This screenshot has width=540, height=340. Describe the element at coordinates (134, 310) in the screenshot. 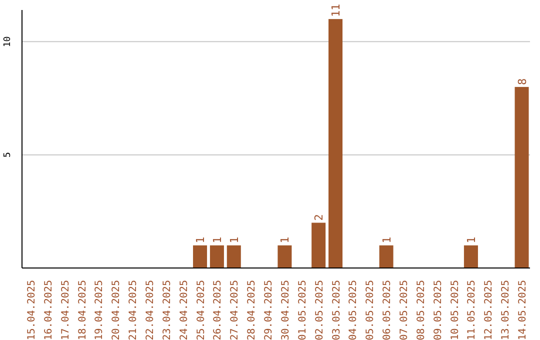

I see `x-tick-label: 21.04.2025` at that location.